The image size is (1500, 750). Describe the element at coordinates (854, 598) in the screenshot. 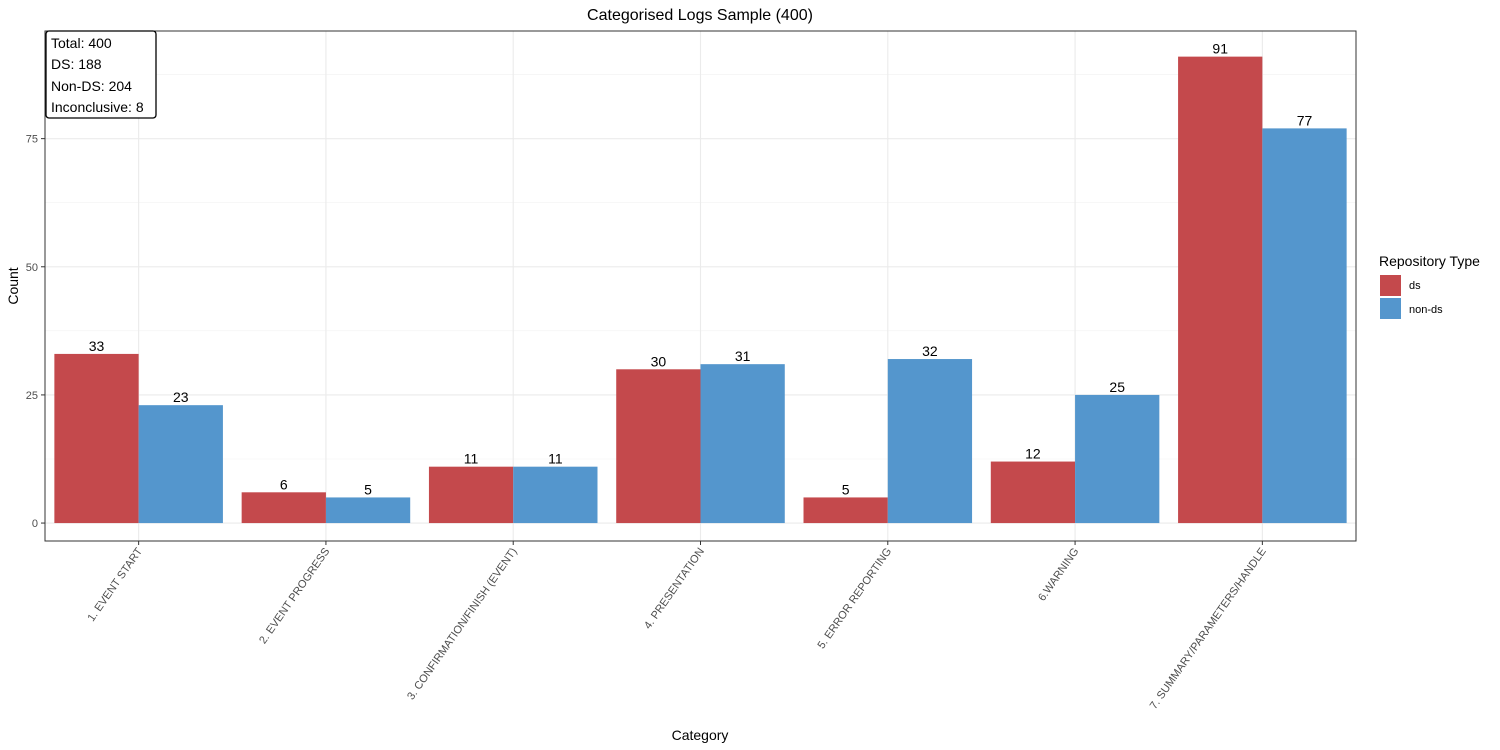

I see `x-tick-label: 5. ERROR REPORTING` at that location.